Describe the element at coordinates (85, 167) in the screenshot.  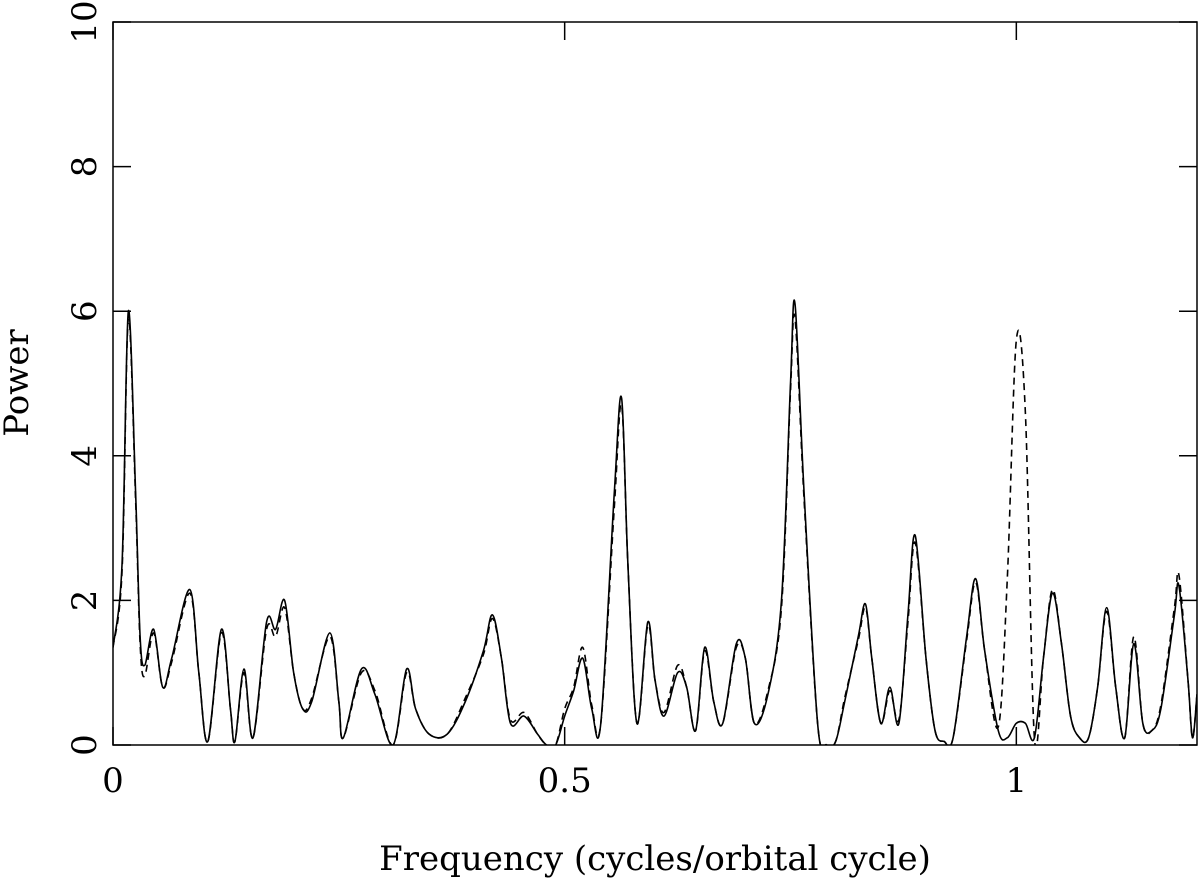
I see `y-tick-label: 8` at that location.